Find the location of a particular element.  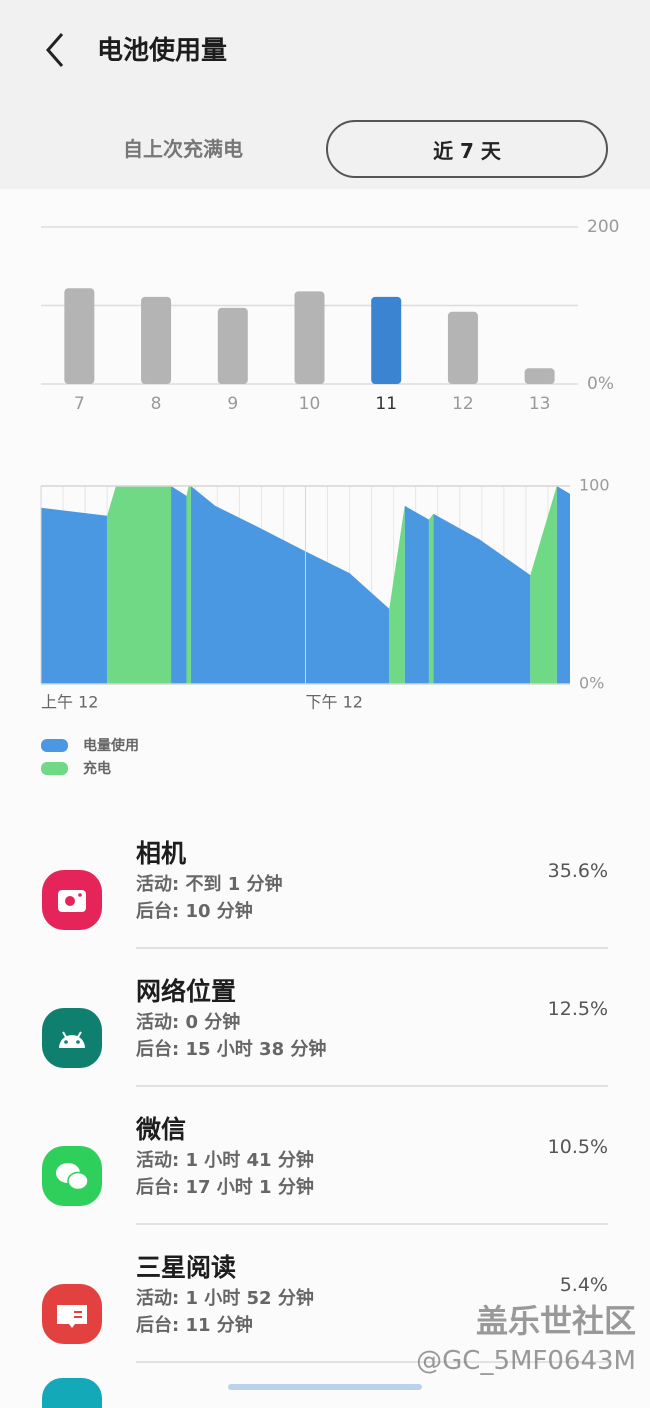

app-name: 网络位置 is located at coordinates (186, 991).